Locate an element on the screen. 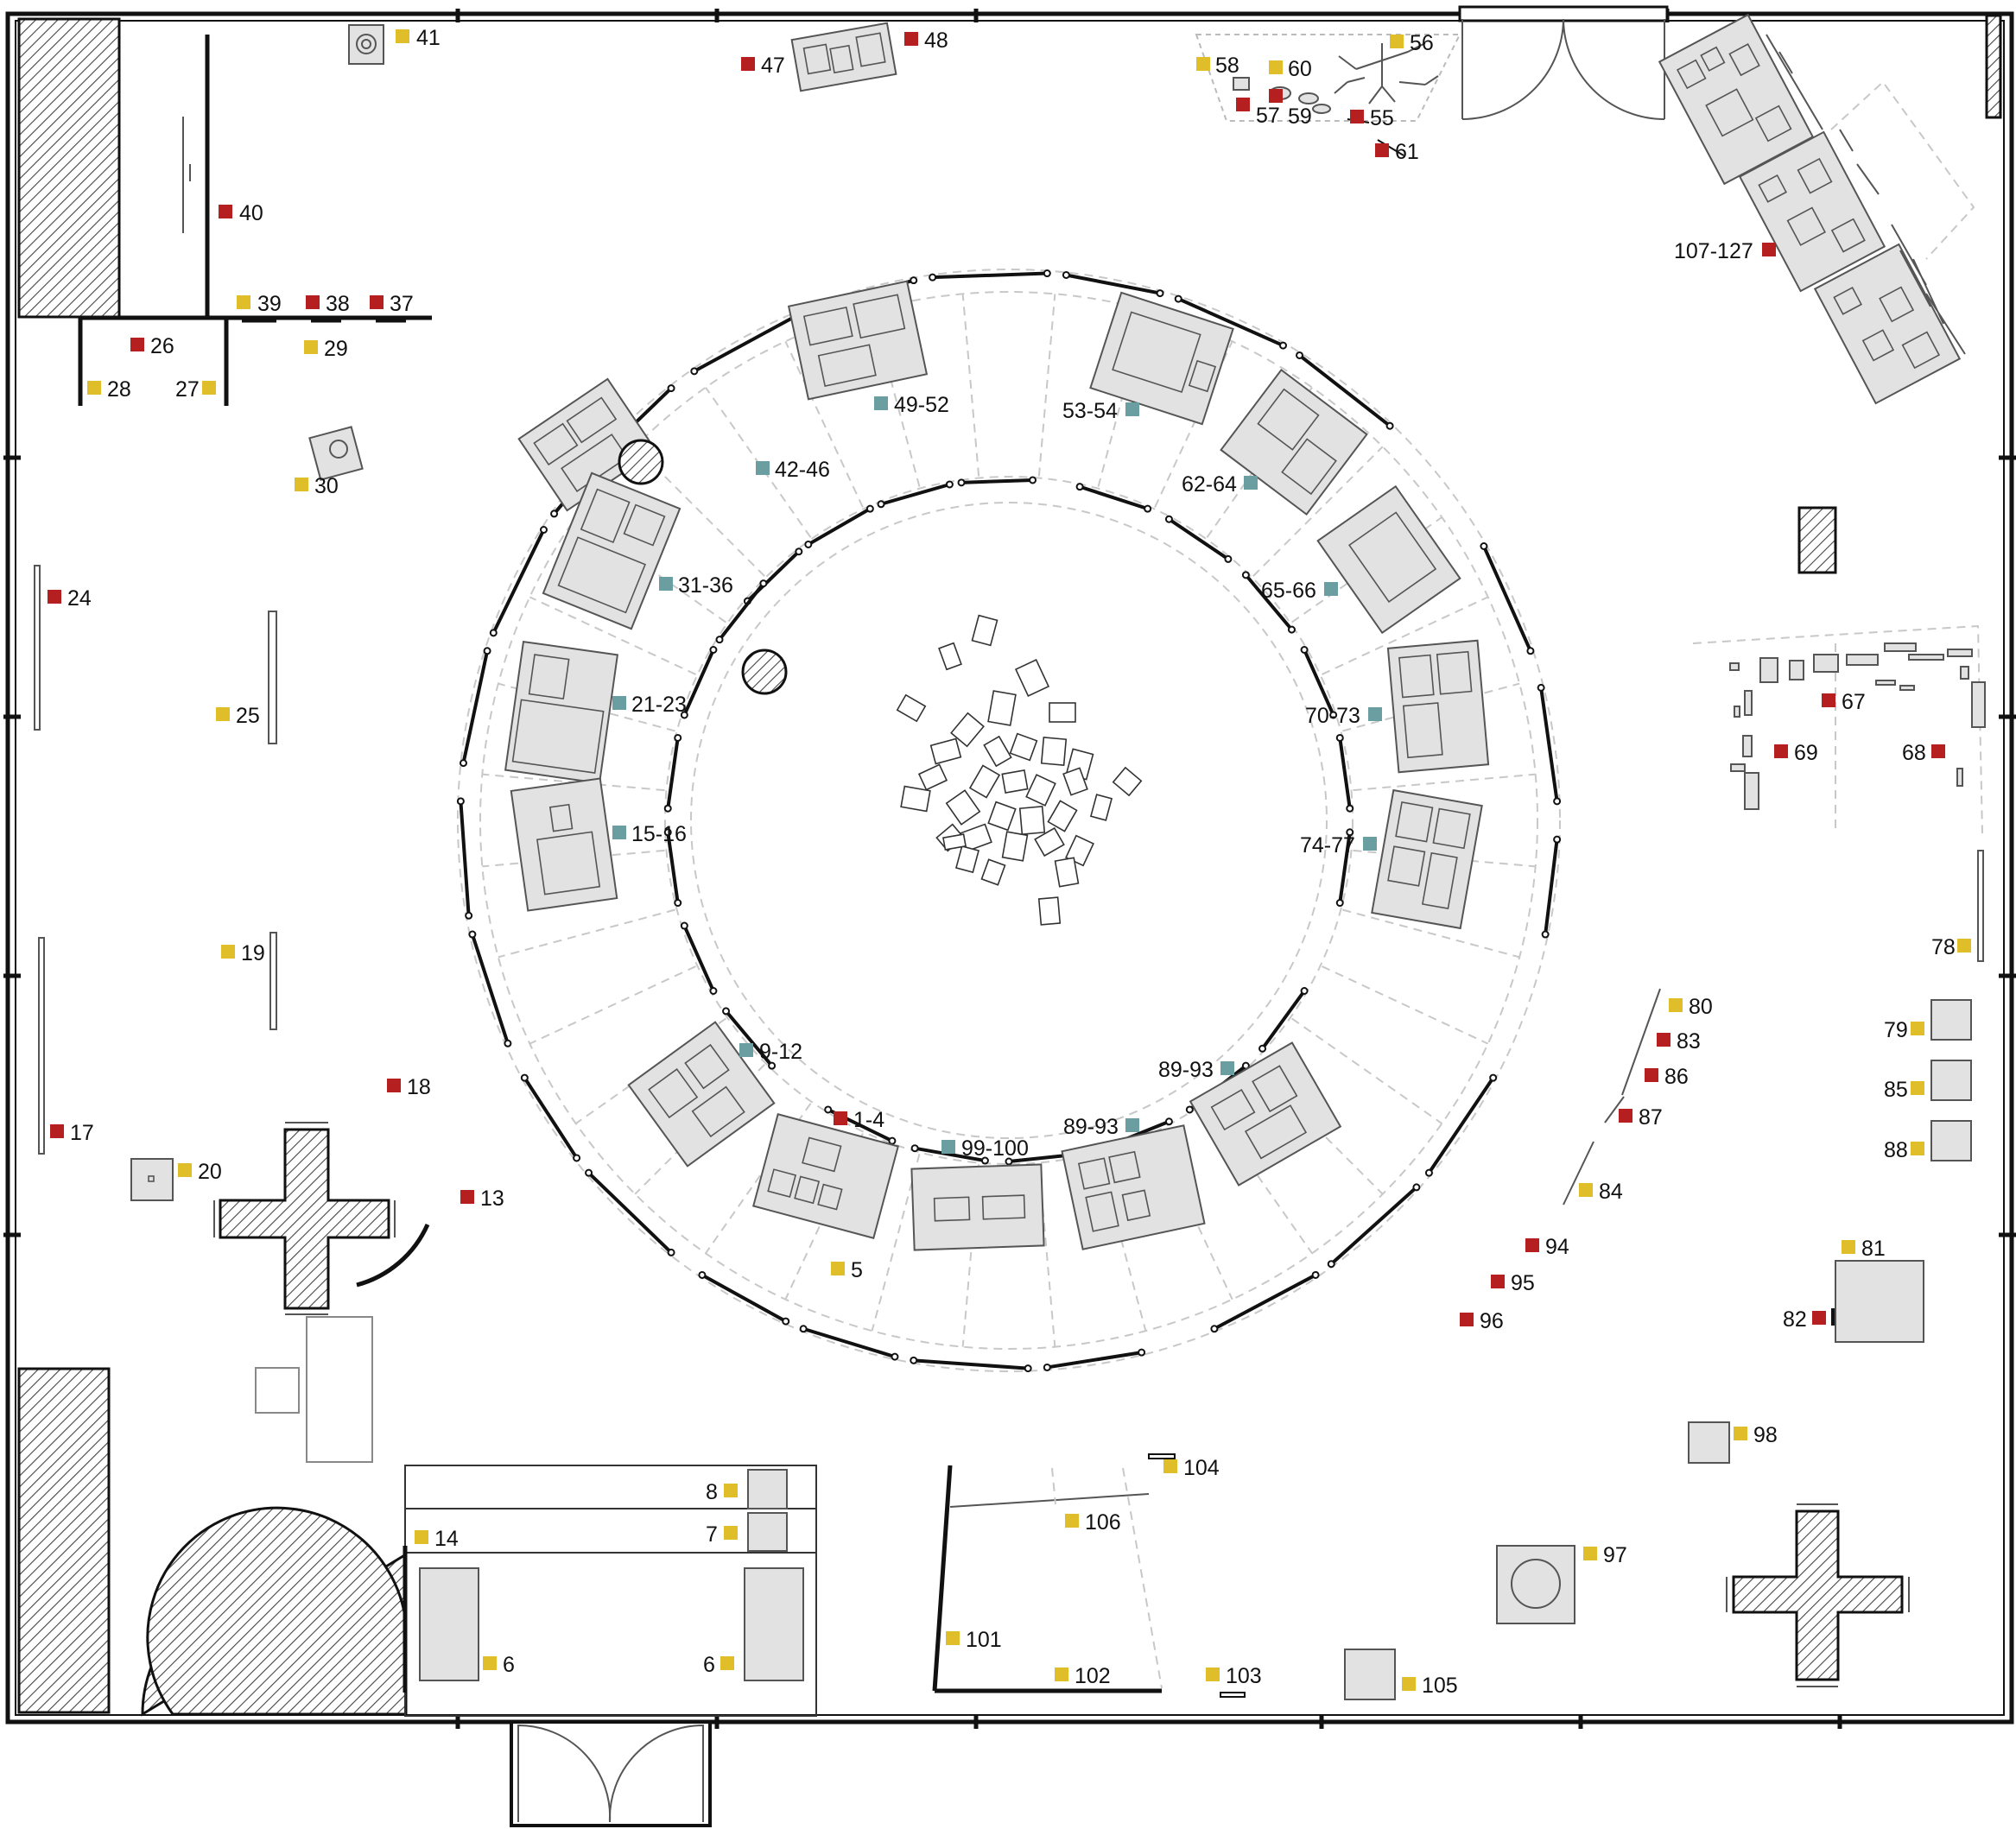 Image resolution: width=2016 pixels, height=1829 pixels. svg-text: 28 is located at coordinates (119, 389).